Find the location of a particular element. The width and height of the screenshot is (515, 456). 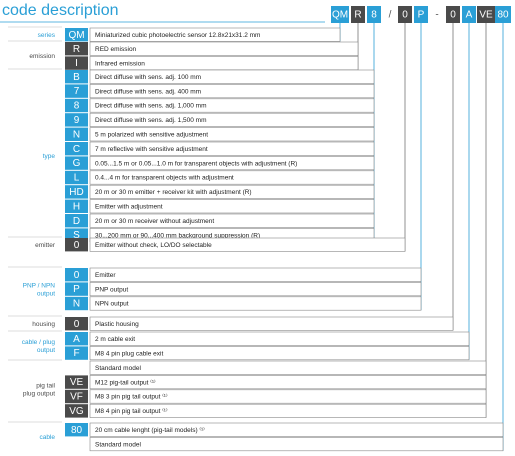

row-code: B is located at coordinates (76, 77).